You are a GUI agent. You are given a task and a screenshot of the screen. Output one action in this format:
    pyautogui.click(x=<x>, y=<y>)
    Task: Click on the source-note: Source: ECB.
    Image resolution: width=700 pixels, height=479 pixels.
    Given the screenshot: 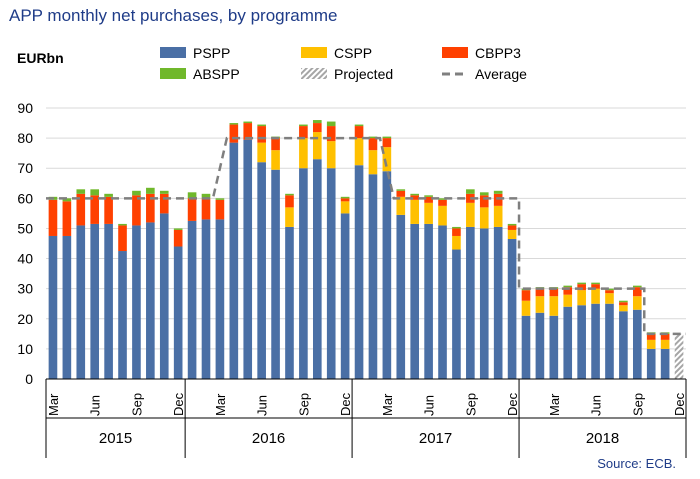 What is the action you would take?
    pyautogui.click(x=636, y=463)
    